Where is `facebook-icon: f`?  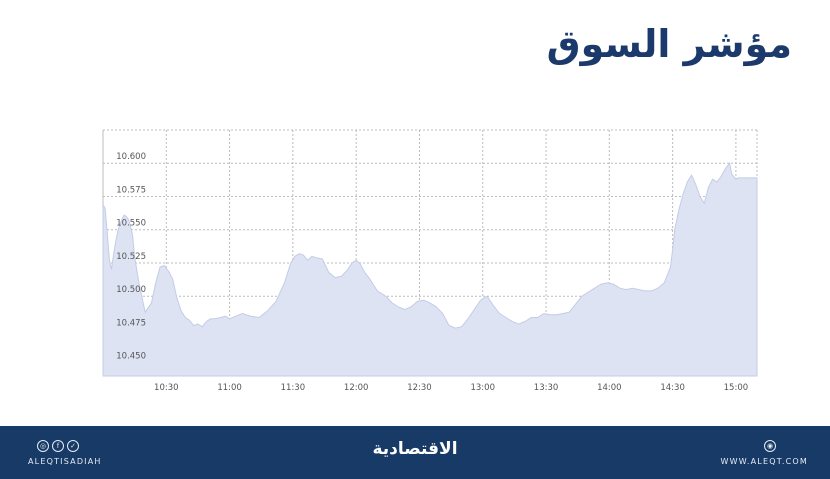
facebook-icon: f is located at coordinates (58, 446).